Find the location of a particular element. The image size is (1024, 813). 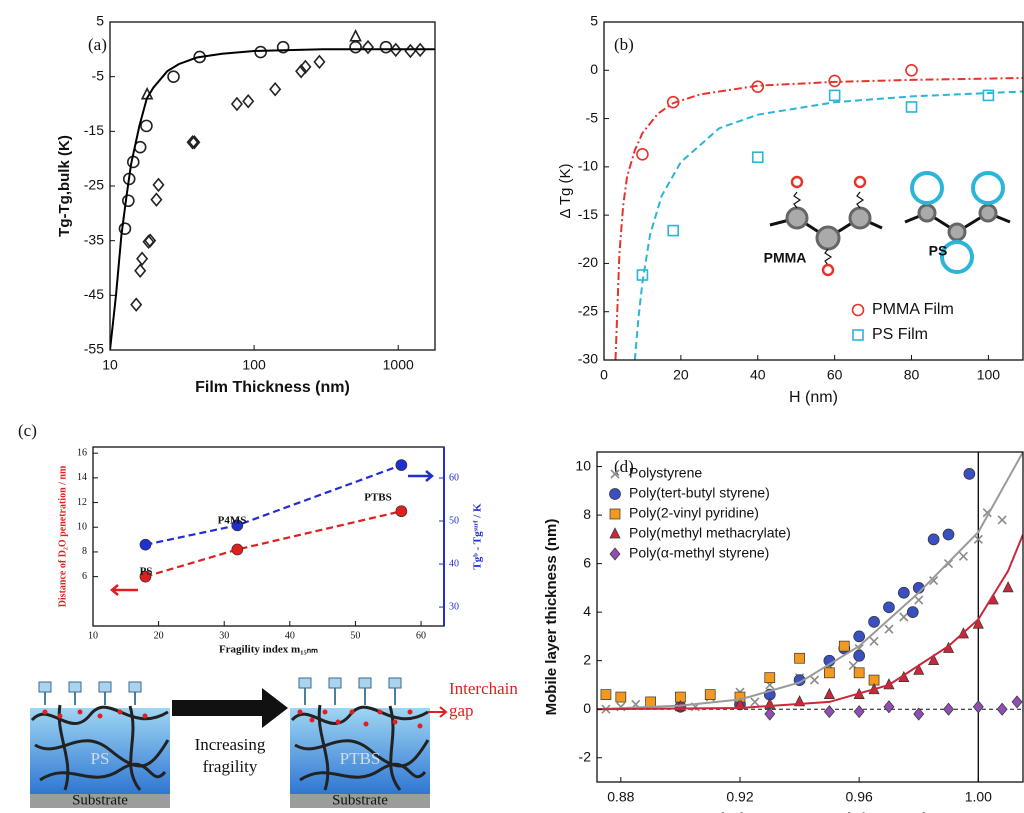

x-tick-label: 80 is located at coordinates (912, 375).